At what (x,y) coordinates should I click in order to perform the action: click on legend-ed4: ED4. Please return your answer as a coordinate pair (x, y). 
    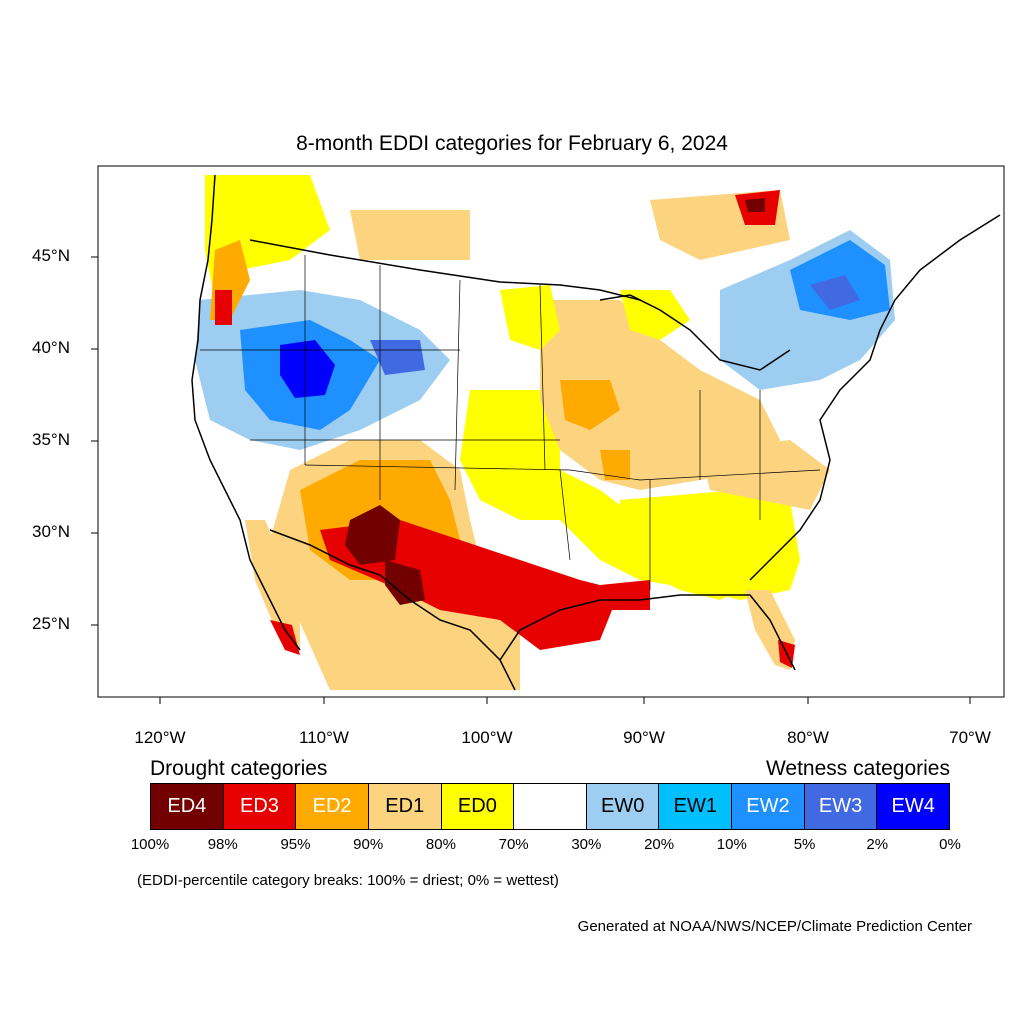
    Looking at the image, I should click on (187, 806).